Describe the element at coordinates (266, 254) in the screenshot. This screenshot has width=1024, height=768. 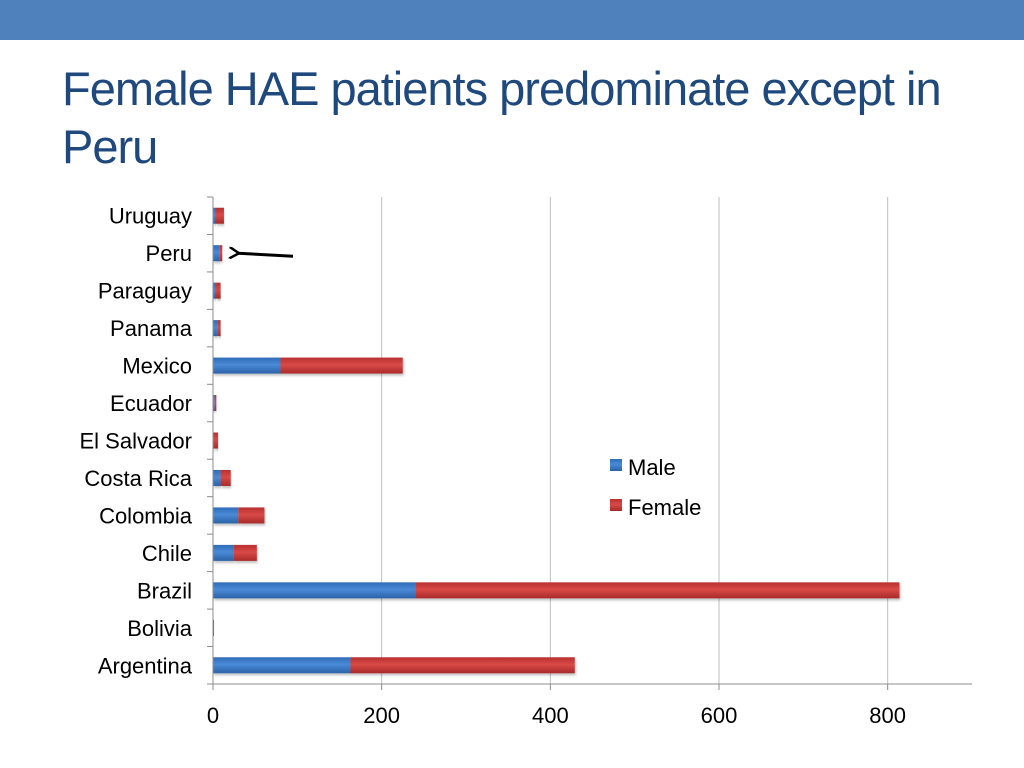
I see `annotation-arrow` at that location.